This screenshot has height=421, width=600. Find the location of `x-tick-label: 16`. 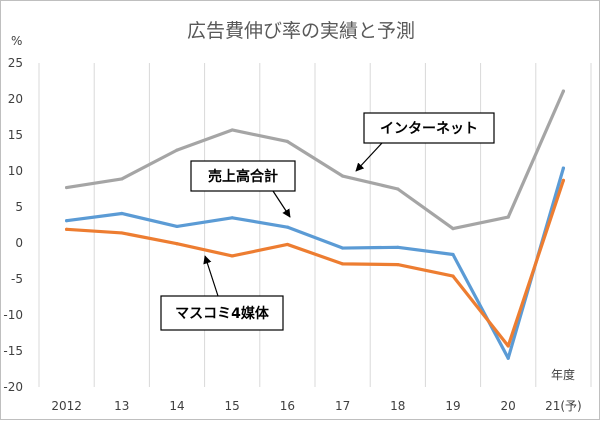

x-tick-label: 16 is located at coordinates (287, 406).